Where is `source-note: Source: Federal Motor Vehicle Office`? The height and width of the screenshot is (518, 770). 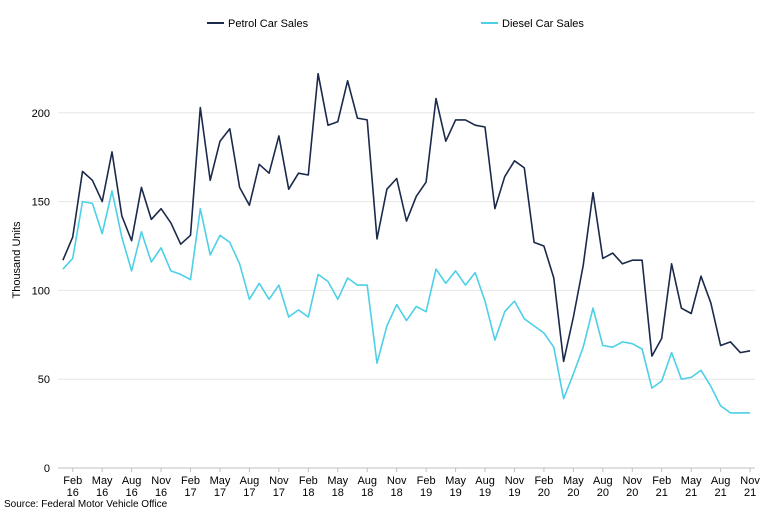
source-note: Source: Federal Motor Vehicle Office is located at coordinates (86, 504).